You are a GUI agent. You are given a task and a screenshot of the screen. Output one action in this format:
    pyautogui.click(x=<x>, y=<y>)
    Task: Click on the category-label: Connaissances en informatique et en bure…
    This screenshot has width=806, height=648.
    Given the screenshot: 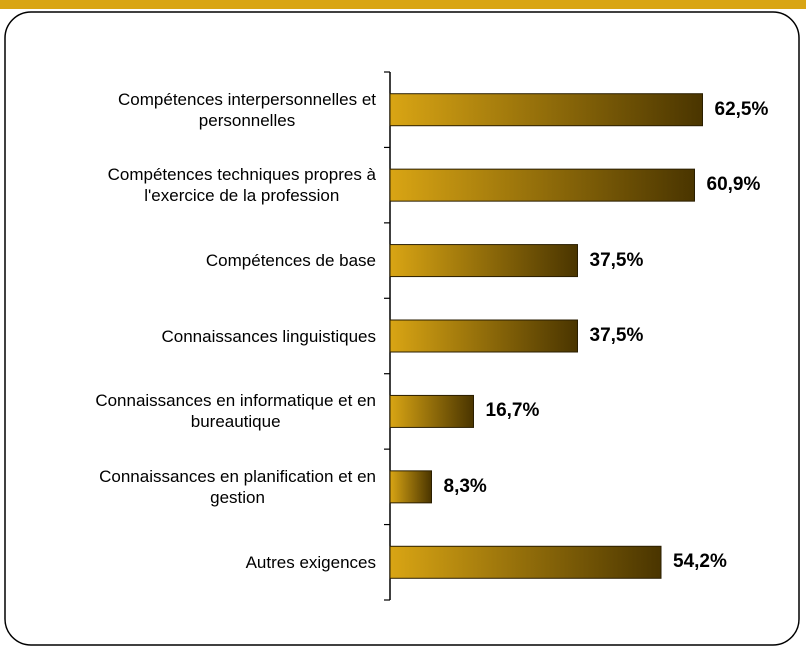 What is the action you would take?
    pyautogui.click(x=192, y=411)
    